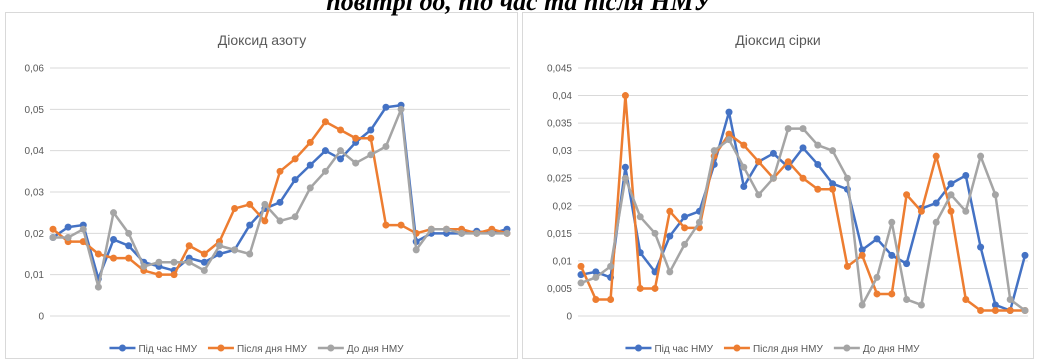  What do you see at coordinates (559, 289) in the screenshot?
I see `y-tick-label: 0,005` at bounding box center [559, 289].